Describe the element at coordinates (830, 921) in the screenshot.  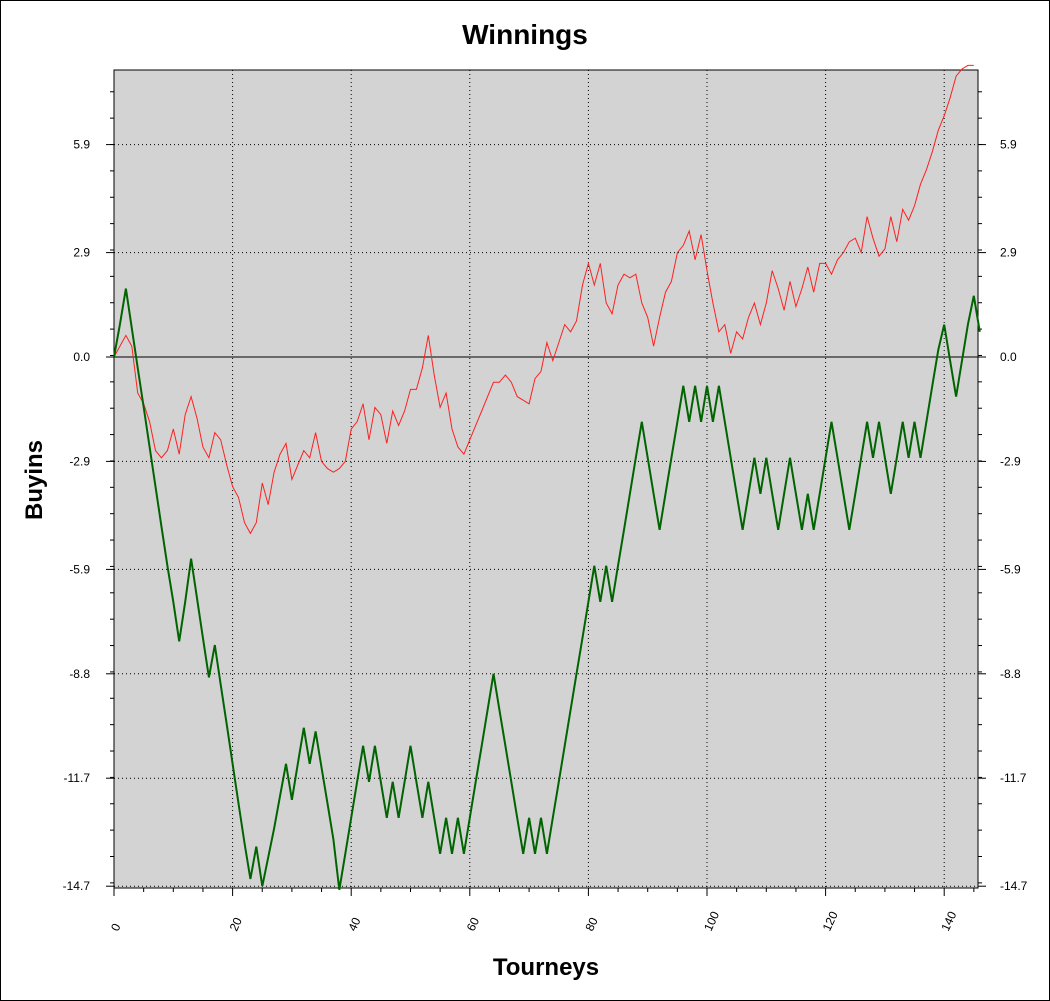
I see `x-tick-label: 120` at that location.